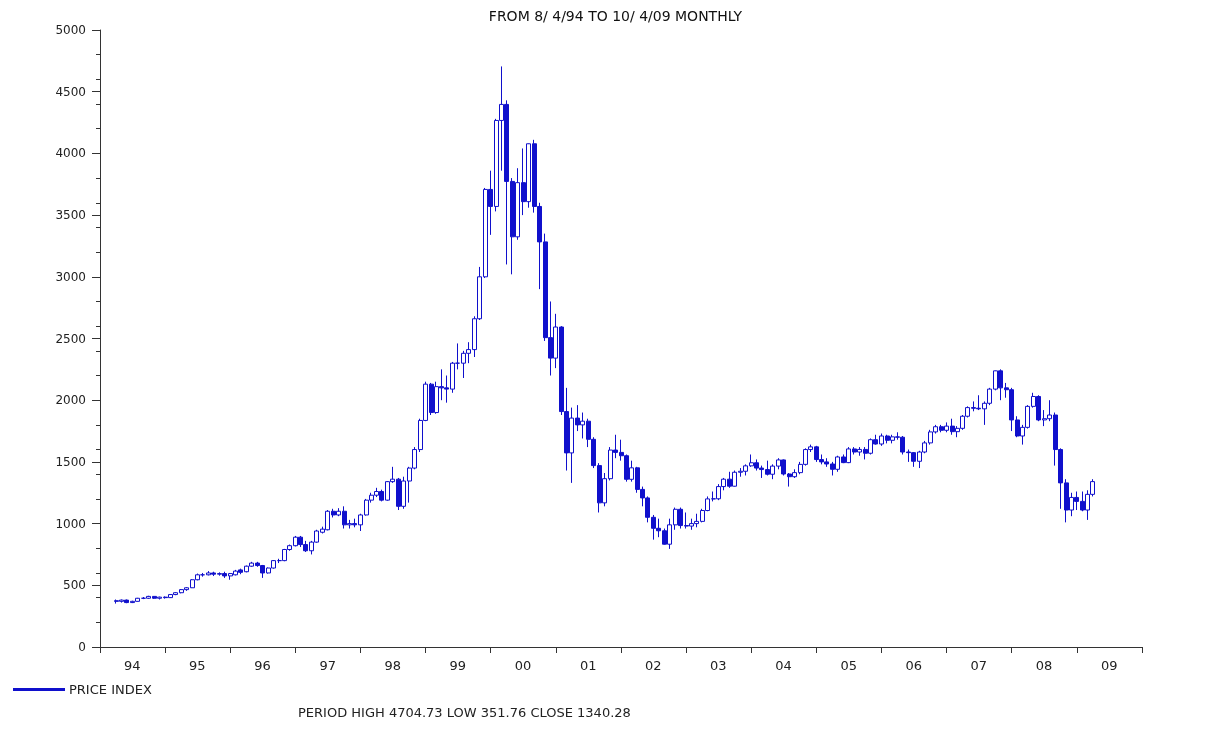 This screenshot has height=743, width=1231. I want to click on y-tick-label: 500, so click(74, 585).